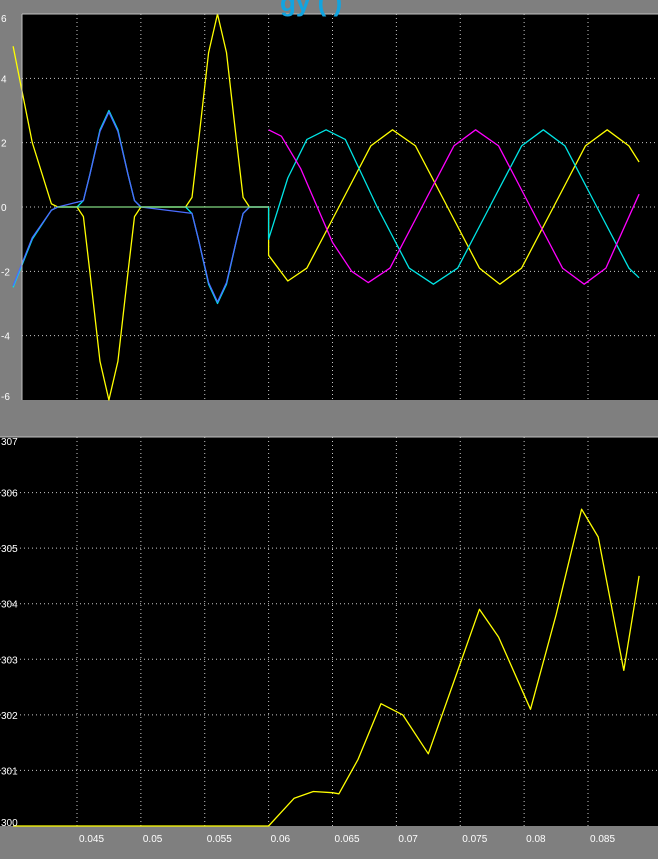  Describe the element at coordinates (4, 79) in the screenshot. I see `top-y-tick-label: 4` at that location.